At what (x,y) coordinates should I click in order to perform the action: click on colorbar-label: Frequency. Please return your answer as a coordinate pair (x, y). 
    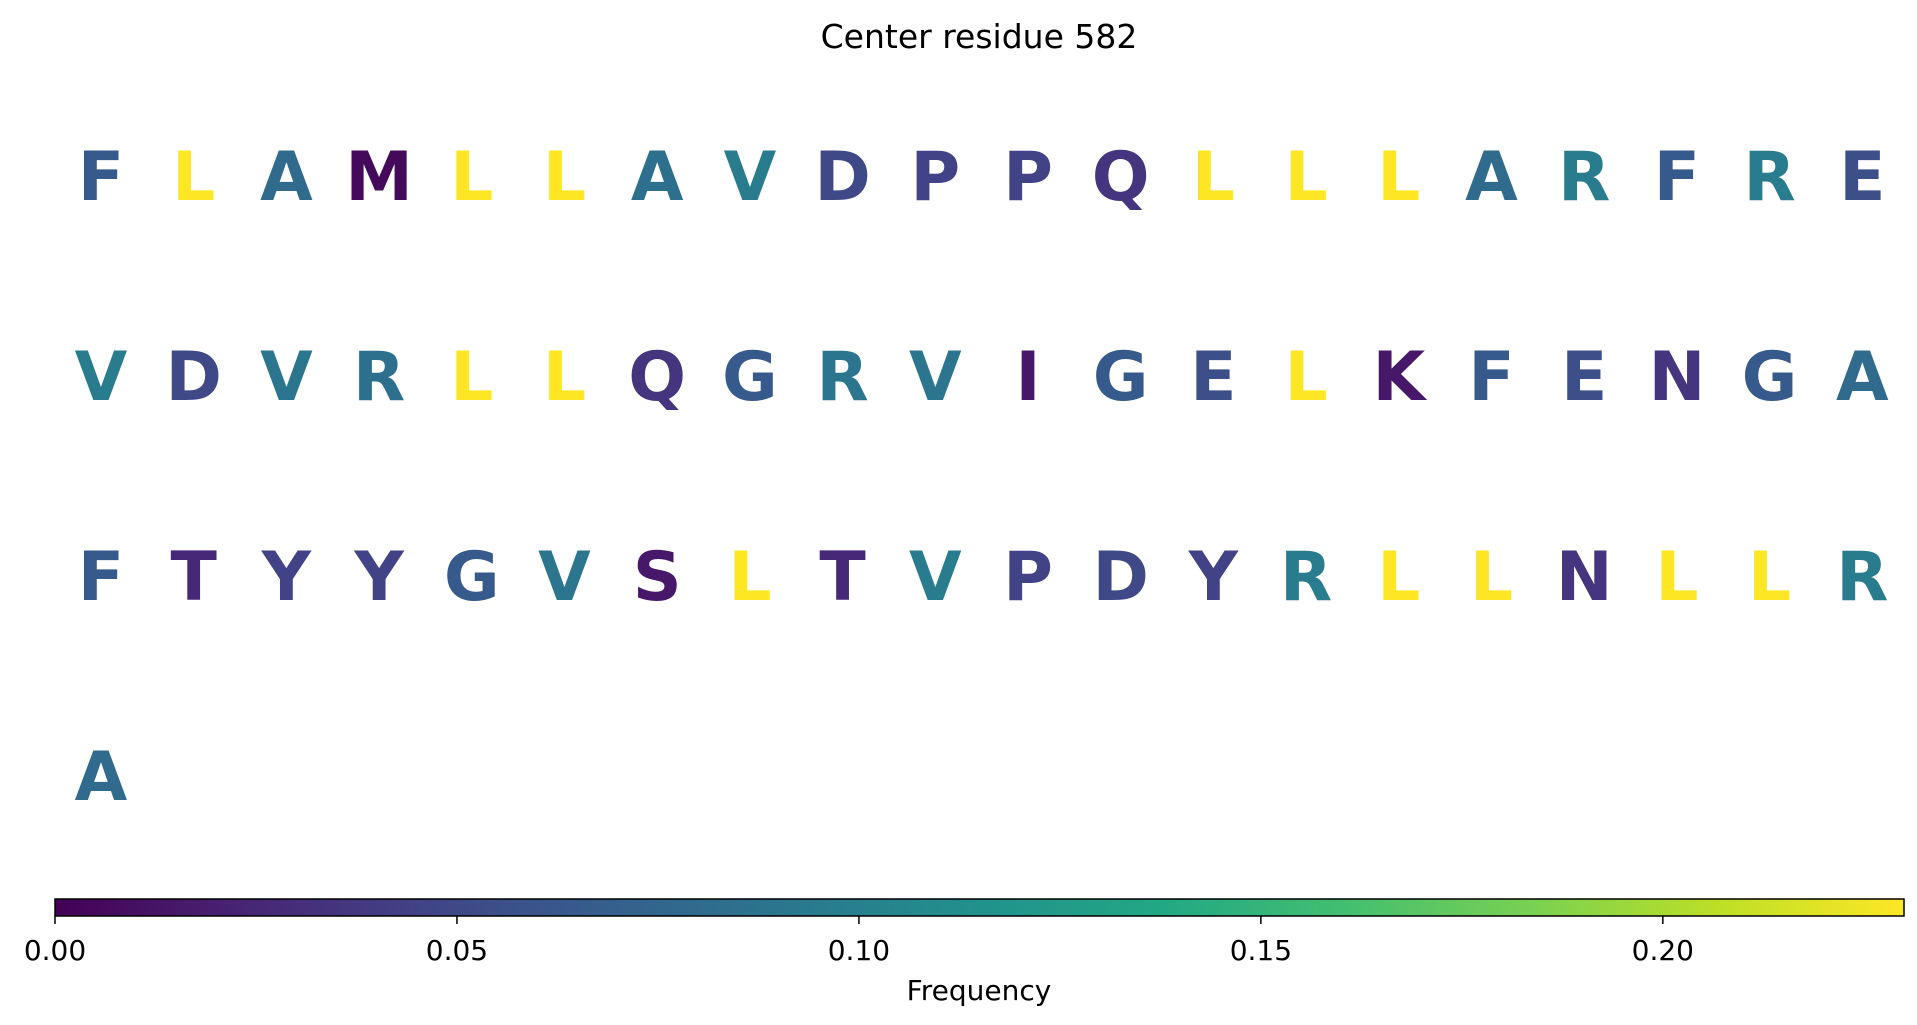
    Looking at the image, I should click on (979, 990).